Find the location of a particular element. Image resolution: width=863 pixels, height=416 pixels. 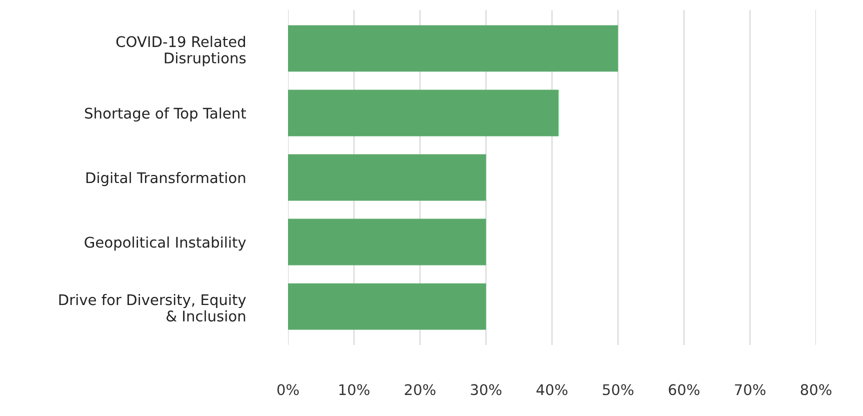

y-tick-label: Drive for Diversity, Equity & Inclusion is located at coordinates (152, 308).